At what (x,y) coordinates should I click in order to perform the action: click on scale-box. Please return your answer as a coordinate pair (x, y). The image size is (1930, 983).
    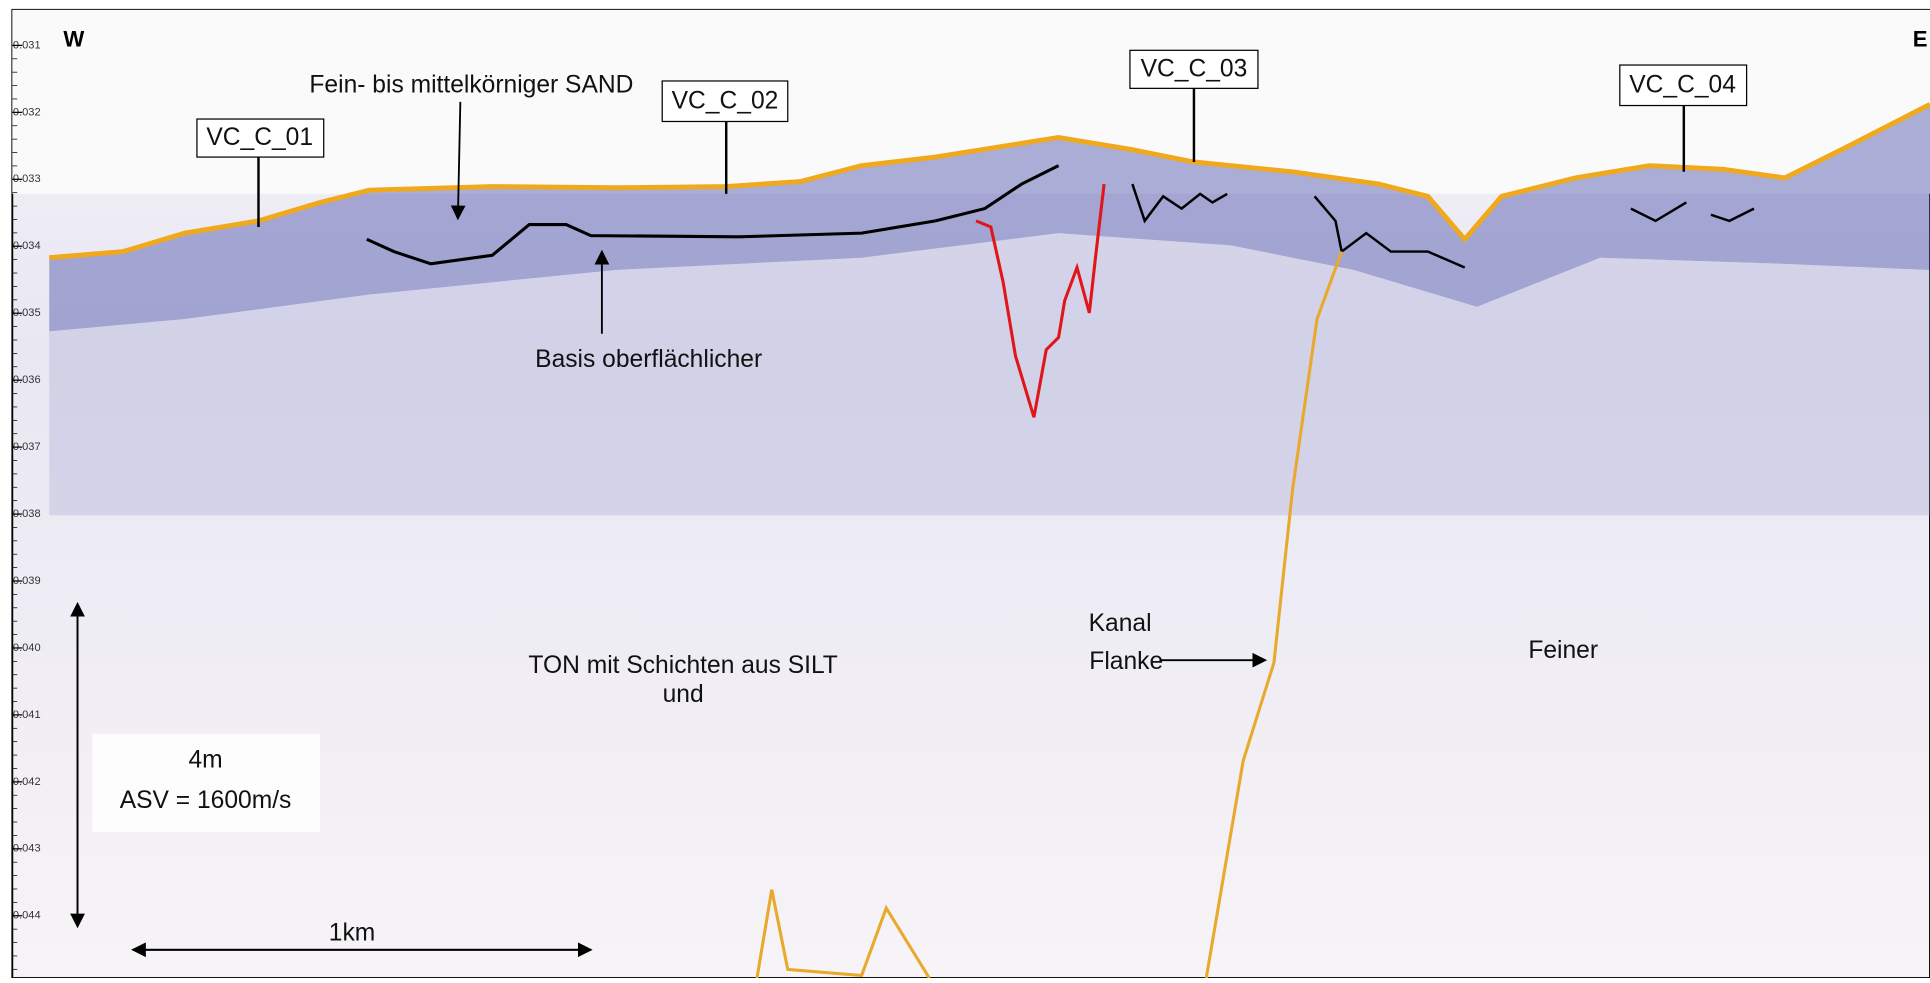
    Looking at the image, I should click on (206, 782).